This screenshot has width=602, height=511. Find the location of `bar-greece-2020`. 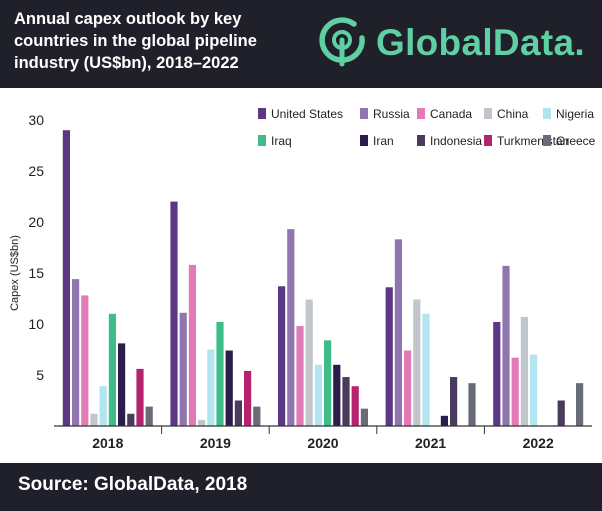

bar-greece-2020 is located at coordinates (364, 417).